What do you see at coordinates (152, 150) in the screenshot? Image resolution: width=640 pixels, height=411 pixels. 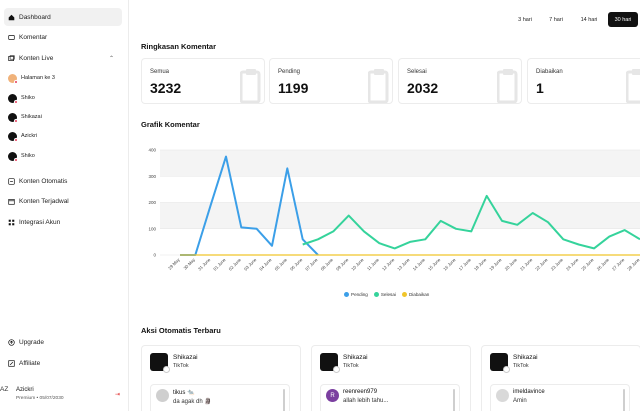 I see `y-tick-label: 400` at bounding box center [152, 150].